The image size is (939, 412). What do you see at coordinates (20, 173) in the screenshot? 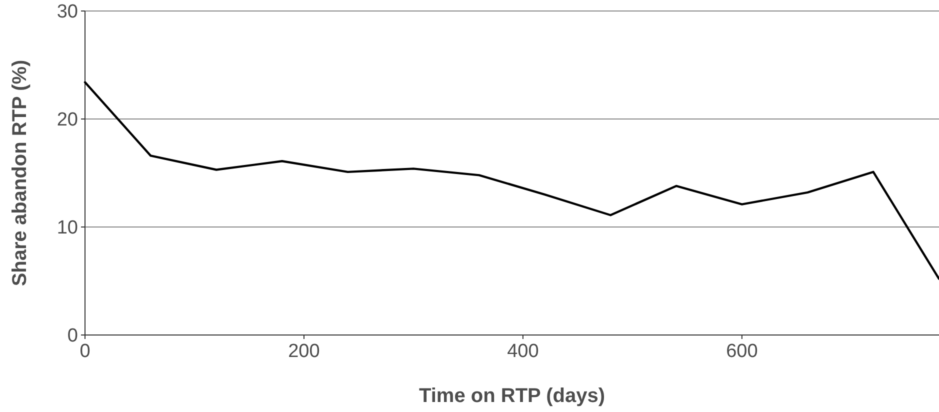
I see `y-axis-title: Share abandon RTP (%)` at bounding box center [20, 173].